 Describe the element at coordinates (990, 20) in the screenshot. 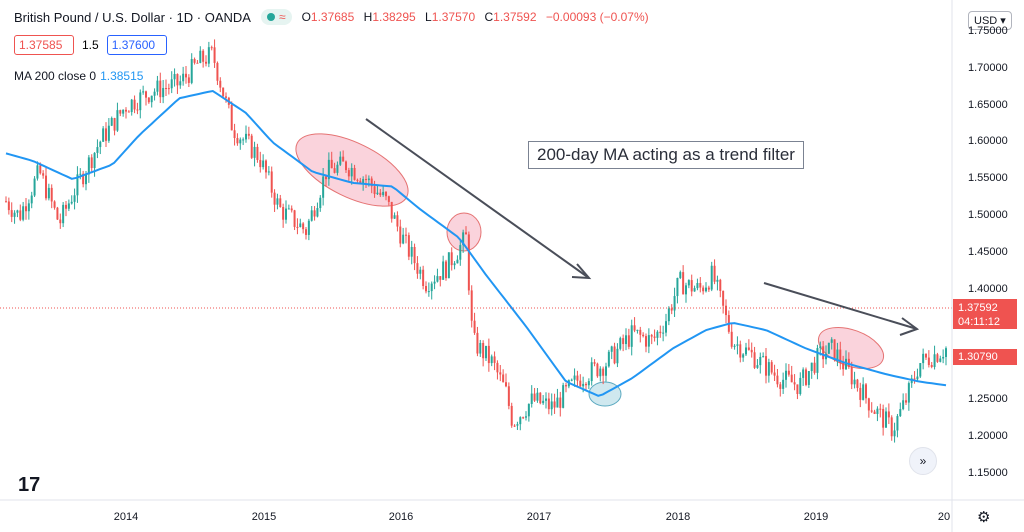

I see `currency-dropdown: USD ▾` at that location.